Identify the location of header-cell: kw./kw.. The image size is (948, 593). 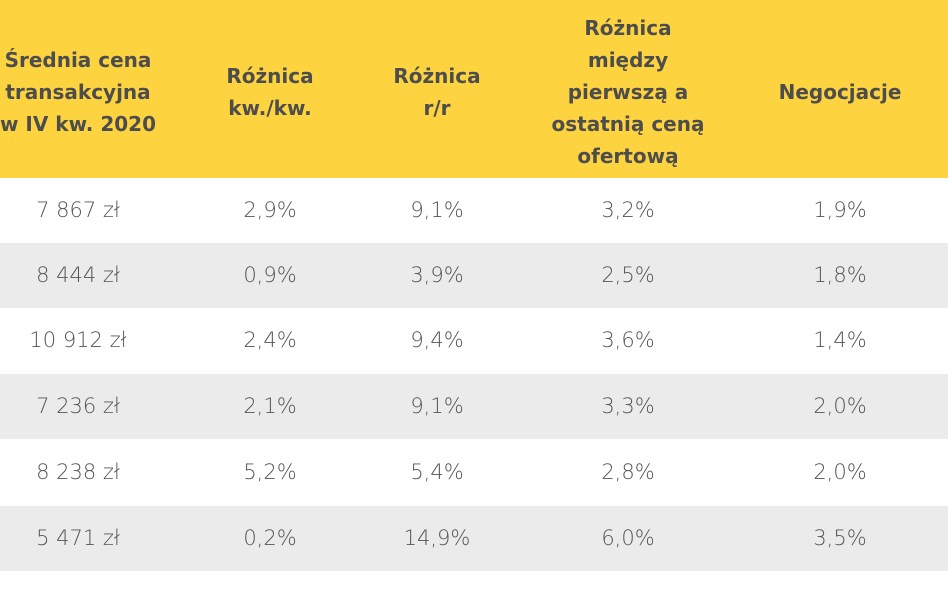
(270, 108).